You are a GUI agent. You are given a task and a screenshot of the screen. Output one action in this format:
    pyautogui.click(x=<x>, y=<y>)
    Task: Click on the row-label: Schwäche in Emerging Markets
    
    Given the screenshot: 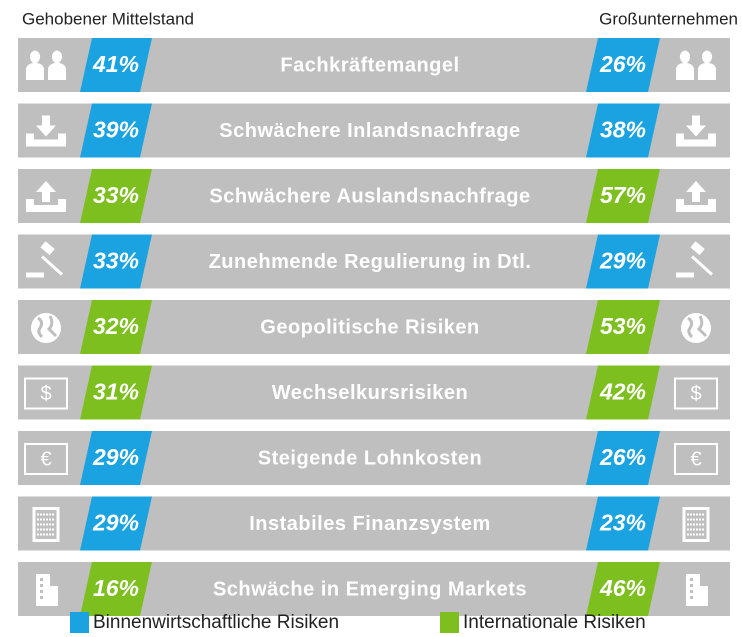 What is the action you would take?
    pyautogui.click(x=370, y=589)
    